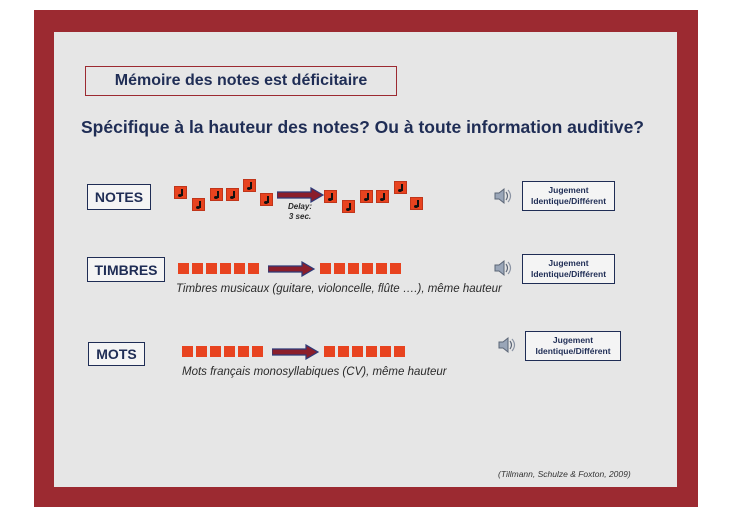  I want to click on delay-line-1: Delay:, so click(299, 206).